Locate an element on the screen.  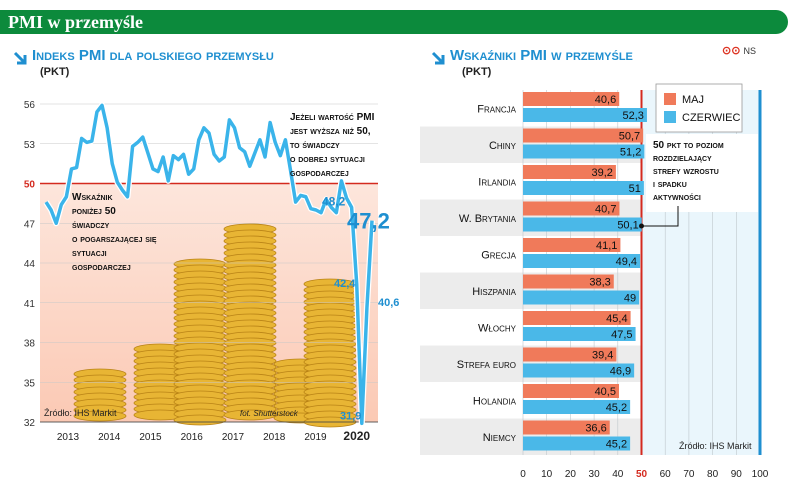
note-line: i spadku is located at coordinates (670, 184).